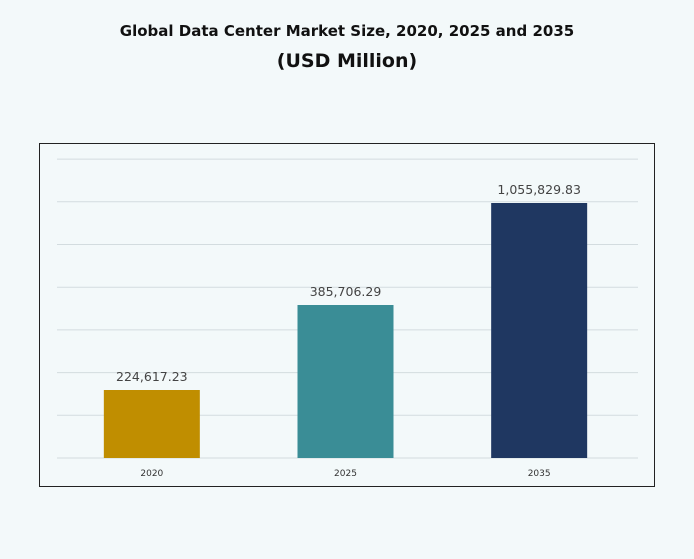  What do you see at coordinates (152, 376) in the screenshot?
I see `data-label-2020: 224,617.23` at bounding box center [152, 376].